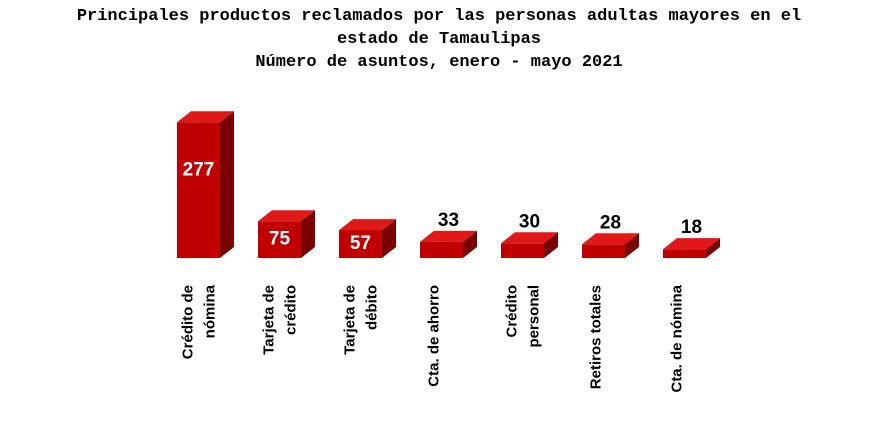 The image size is (879, 428). I want to click on value-label: 30, so click(529, 221).